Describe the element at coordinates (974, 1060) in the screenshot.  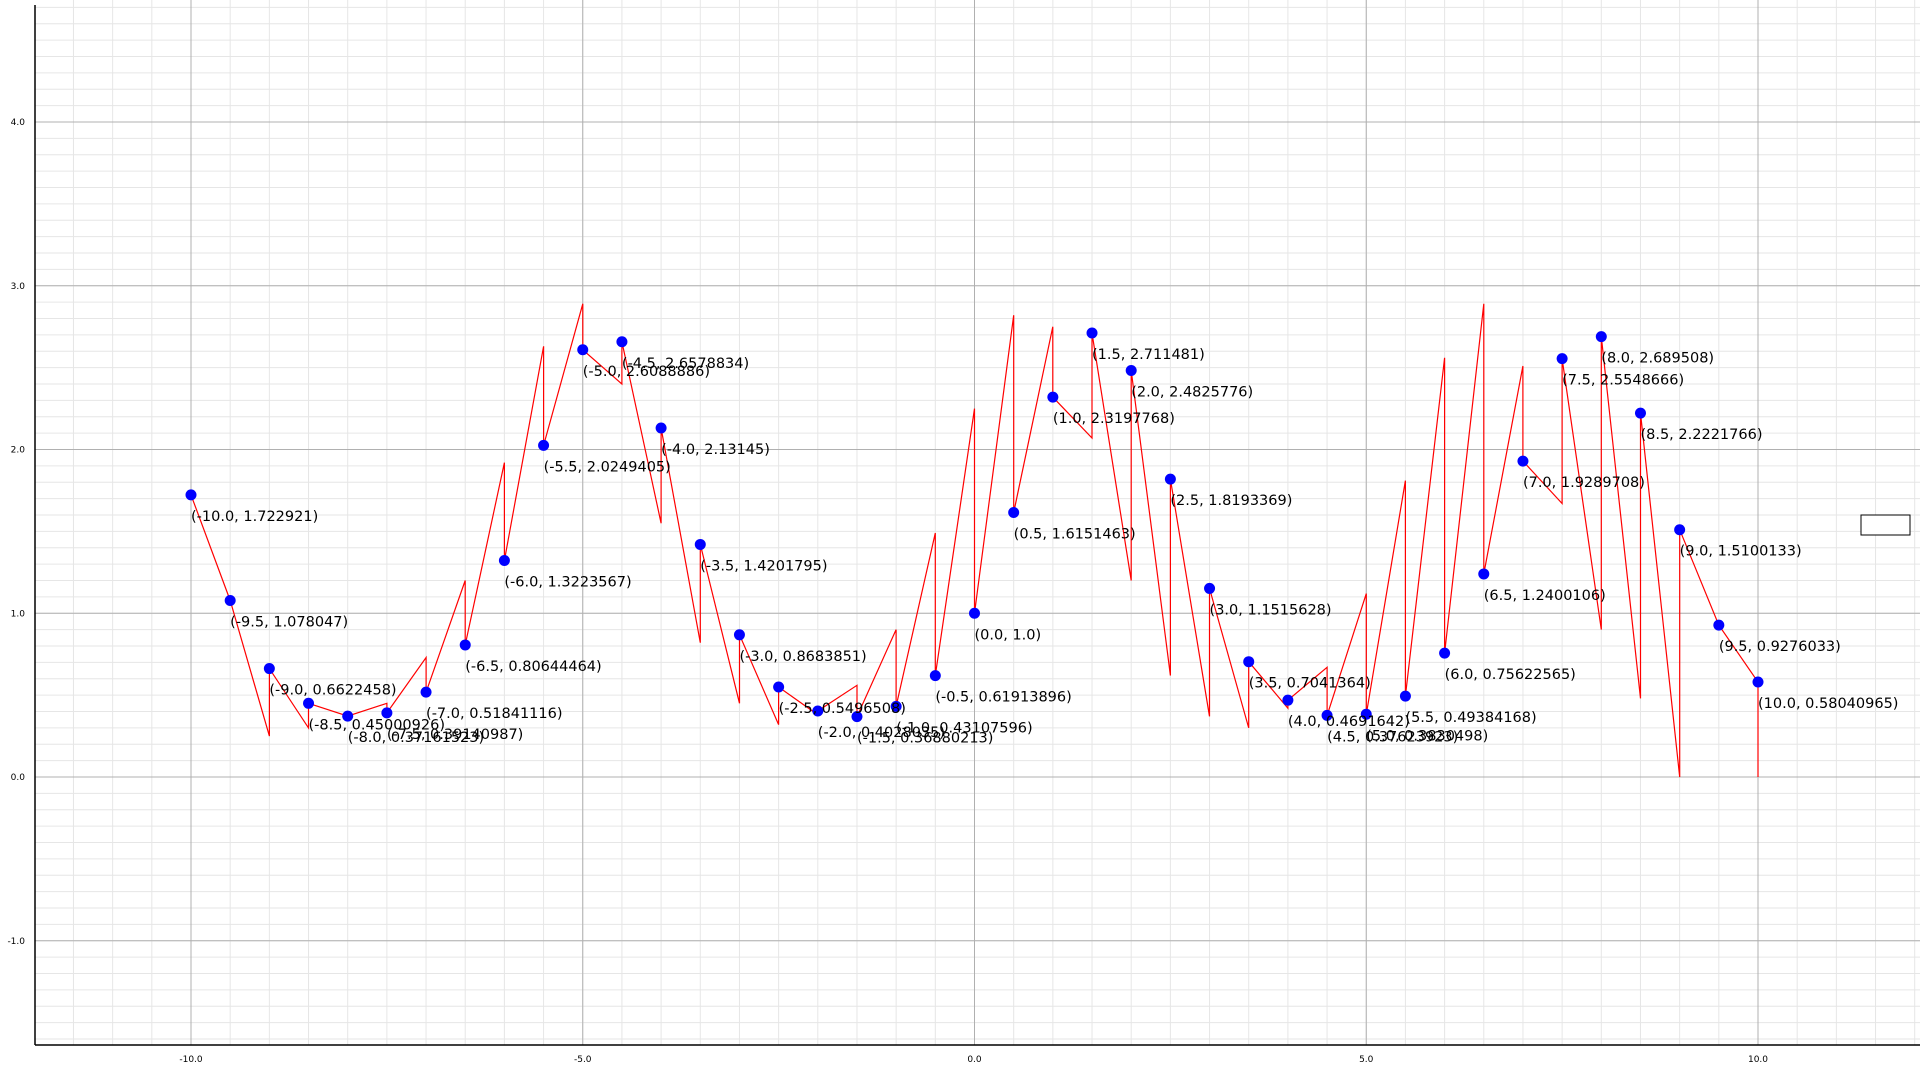
I see `x-tick-label: 0.0` at that location.